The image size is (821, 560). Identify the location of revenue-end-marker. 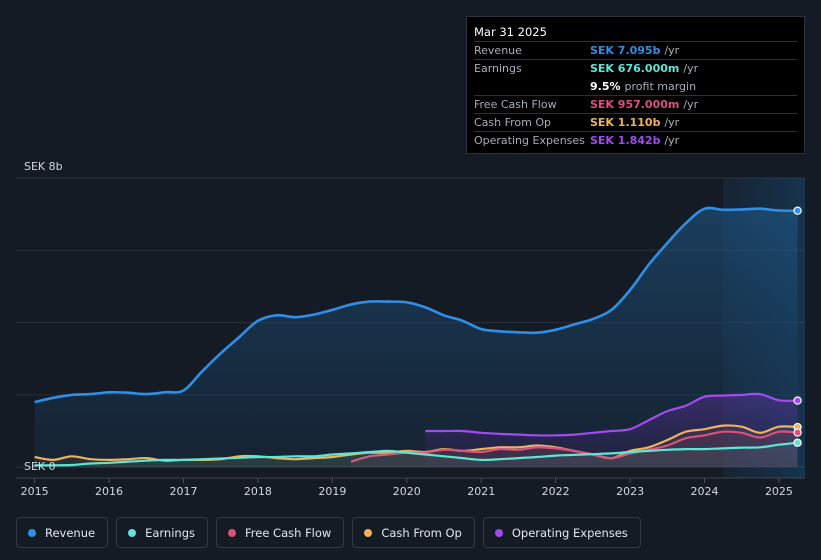
(797, 210).